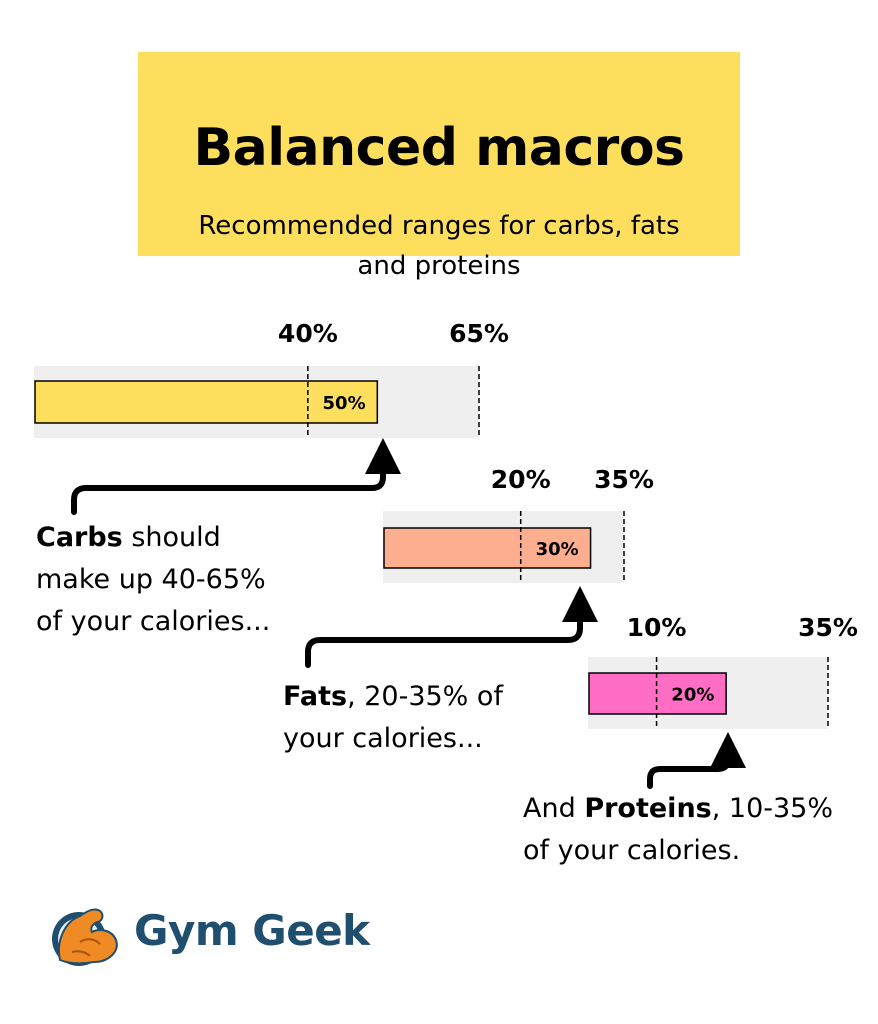 The height and width of the screenshot is (1024, 878). Describe the element at coordinates (696, 760) in the screenshot. I see `proteins-arrow` at that location.